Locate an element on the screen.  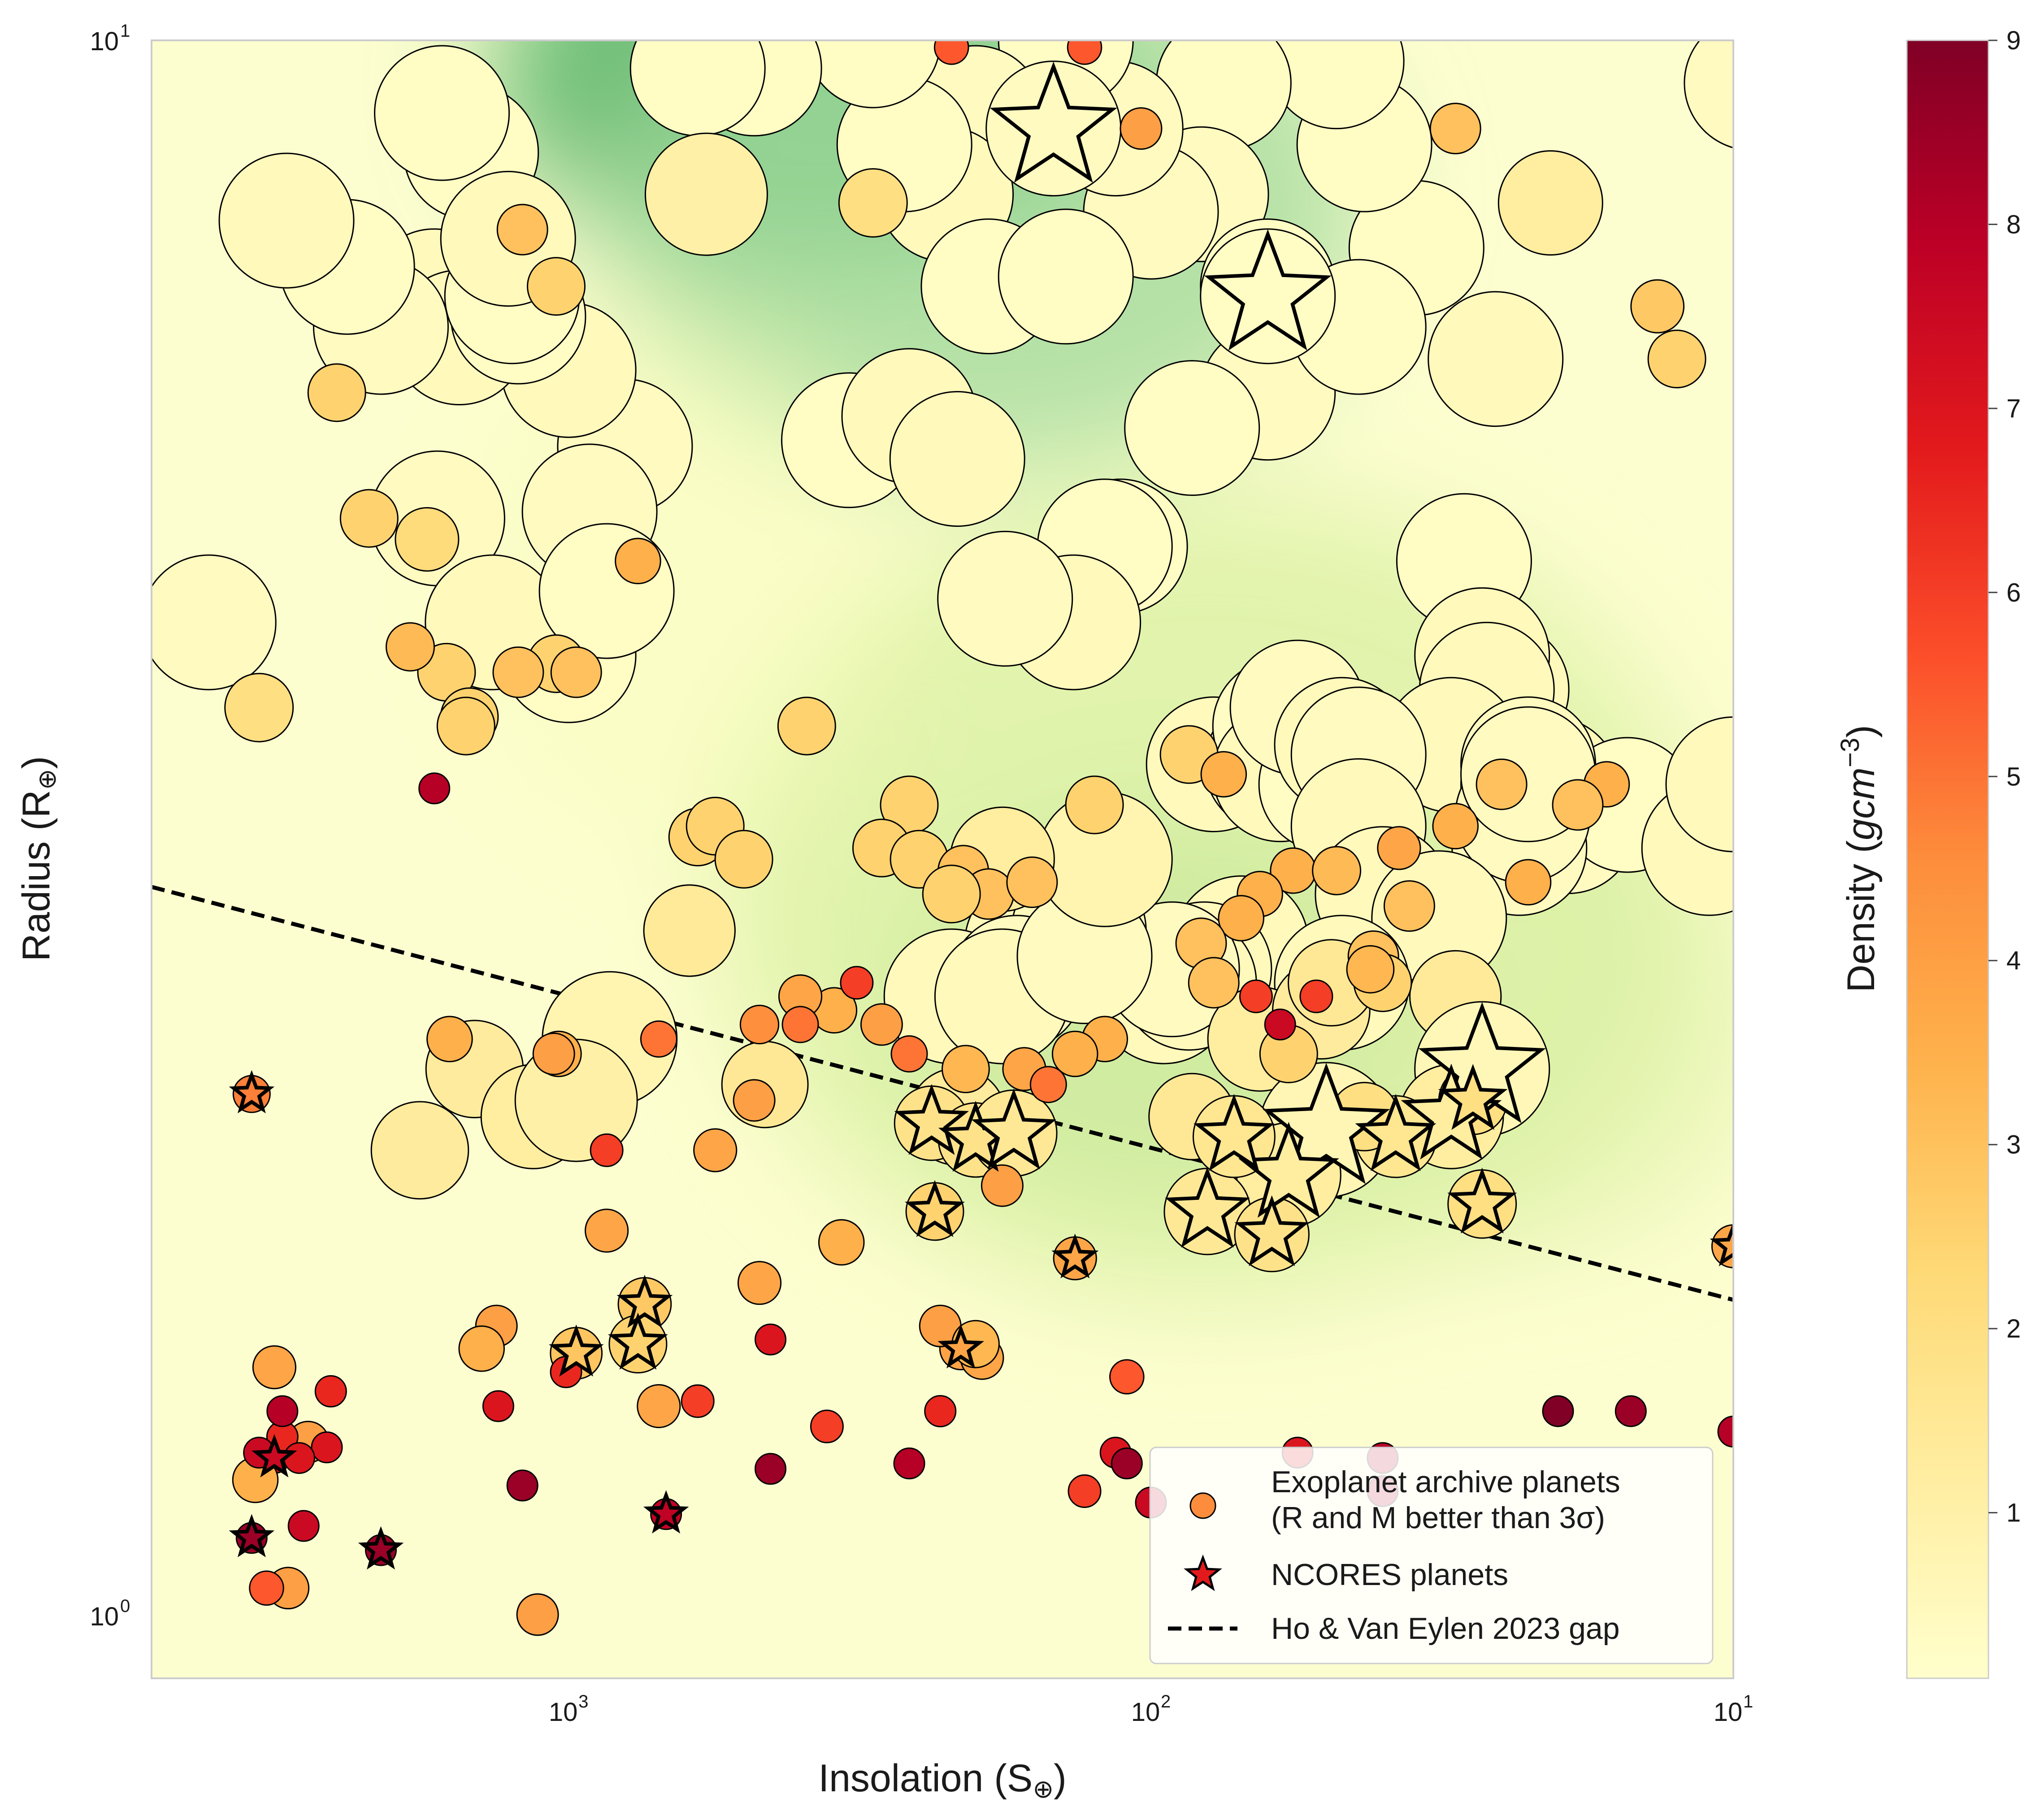
x-tick-exponent: 2 is located at coordinates (1166, 1701).